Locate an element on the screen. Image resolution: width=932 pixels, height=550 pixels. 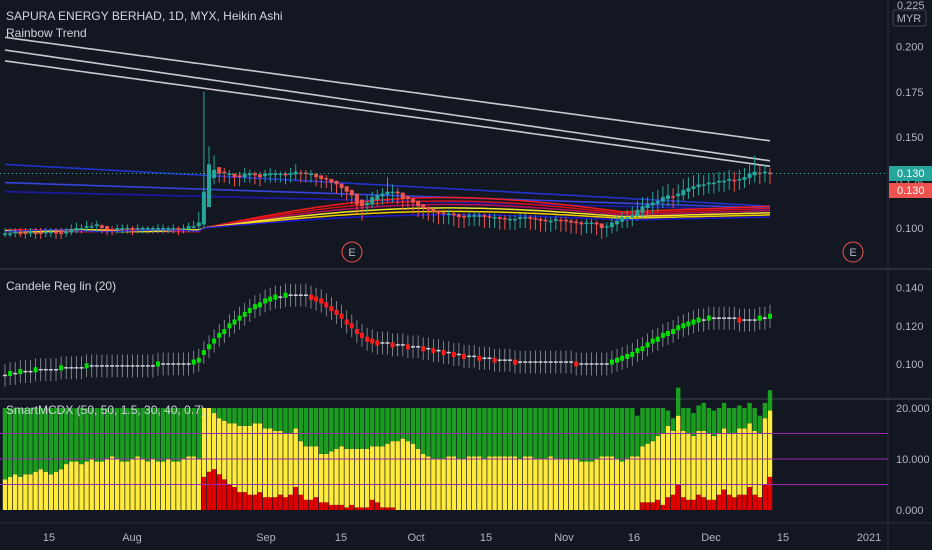
currency-badge is located at coordinates (909, 18).